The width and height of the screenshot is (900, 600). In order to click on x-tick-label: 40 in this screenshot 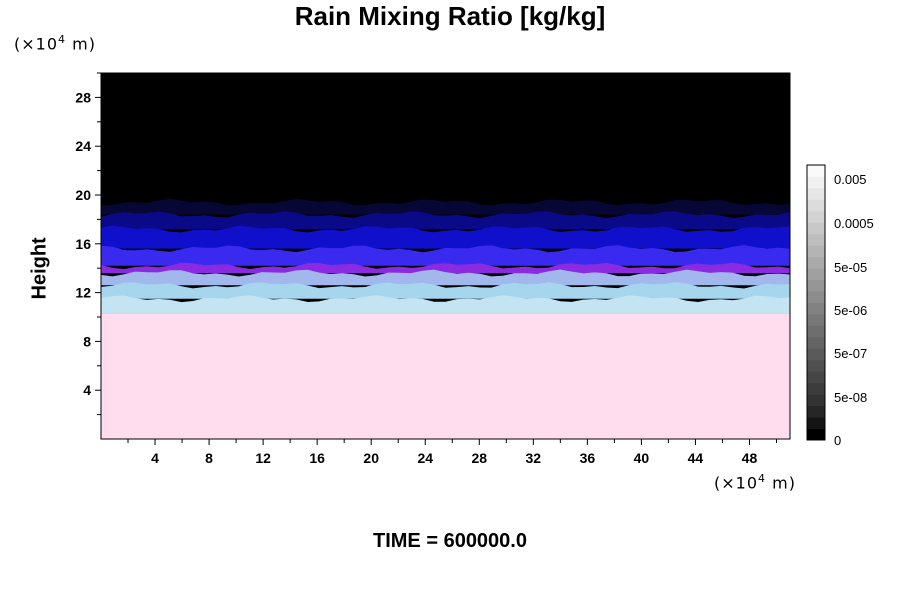, I will do `click(642, 458)`.